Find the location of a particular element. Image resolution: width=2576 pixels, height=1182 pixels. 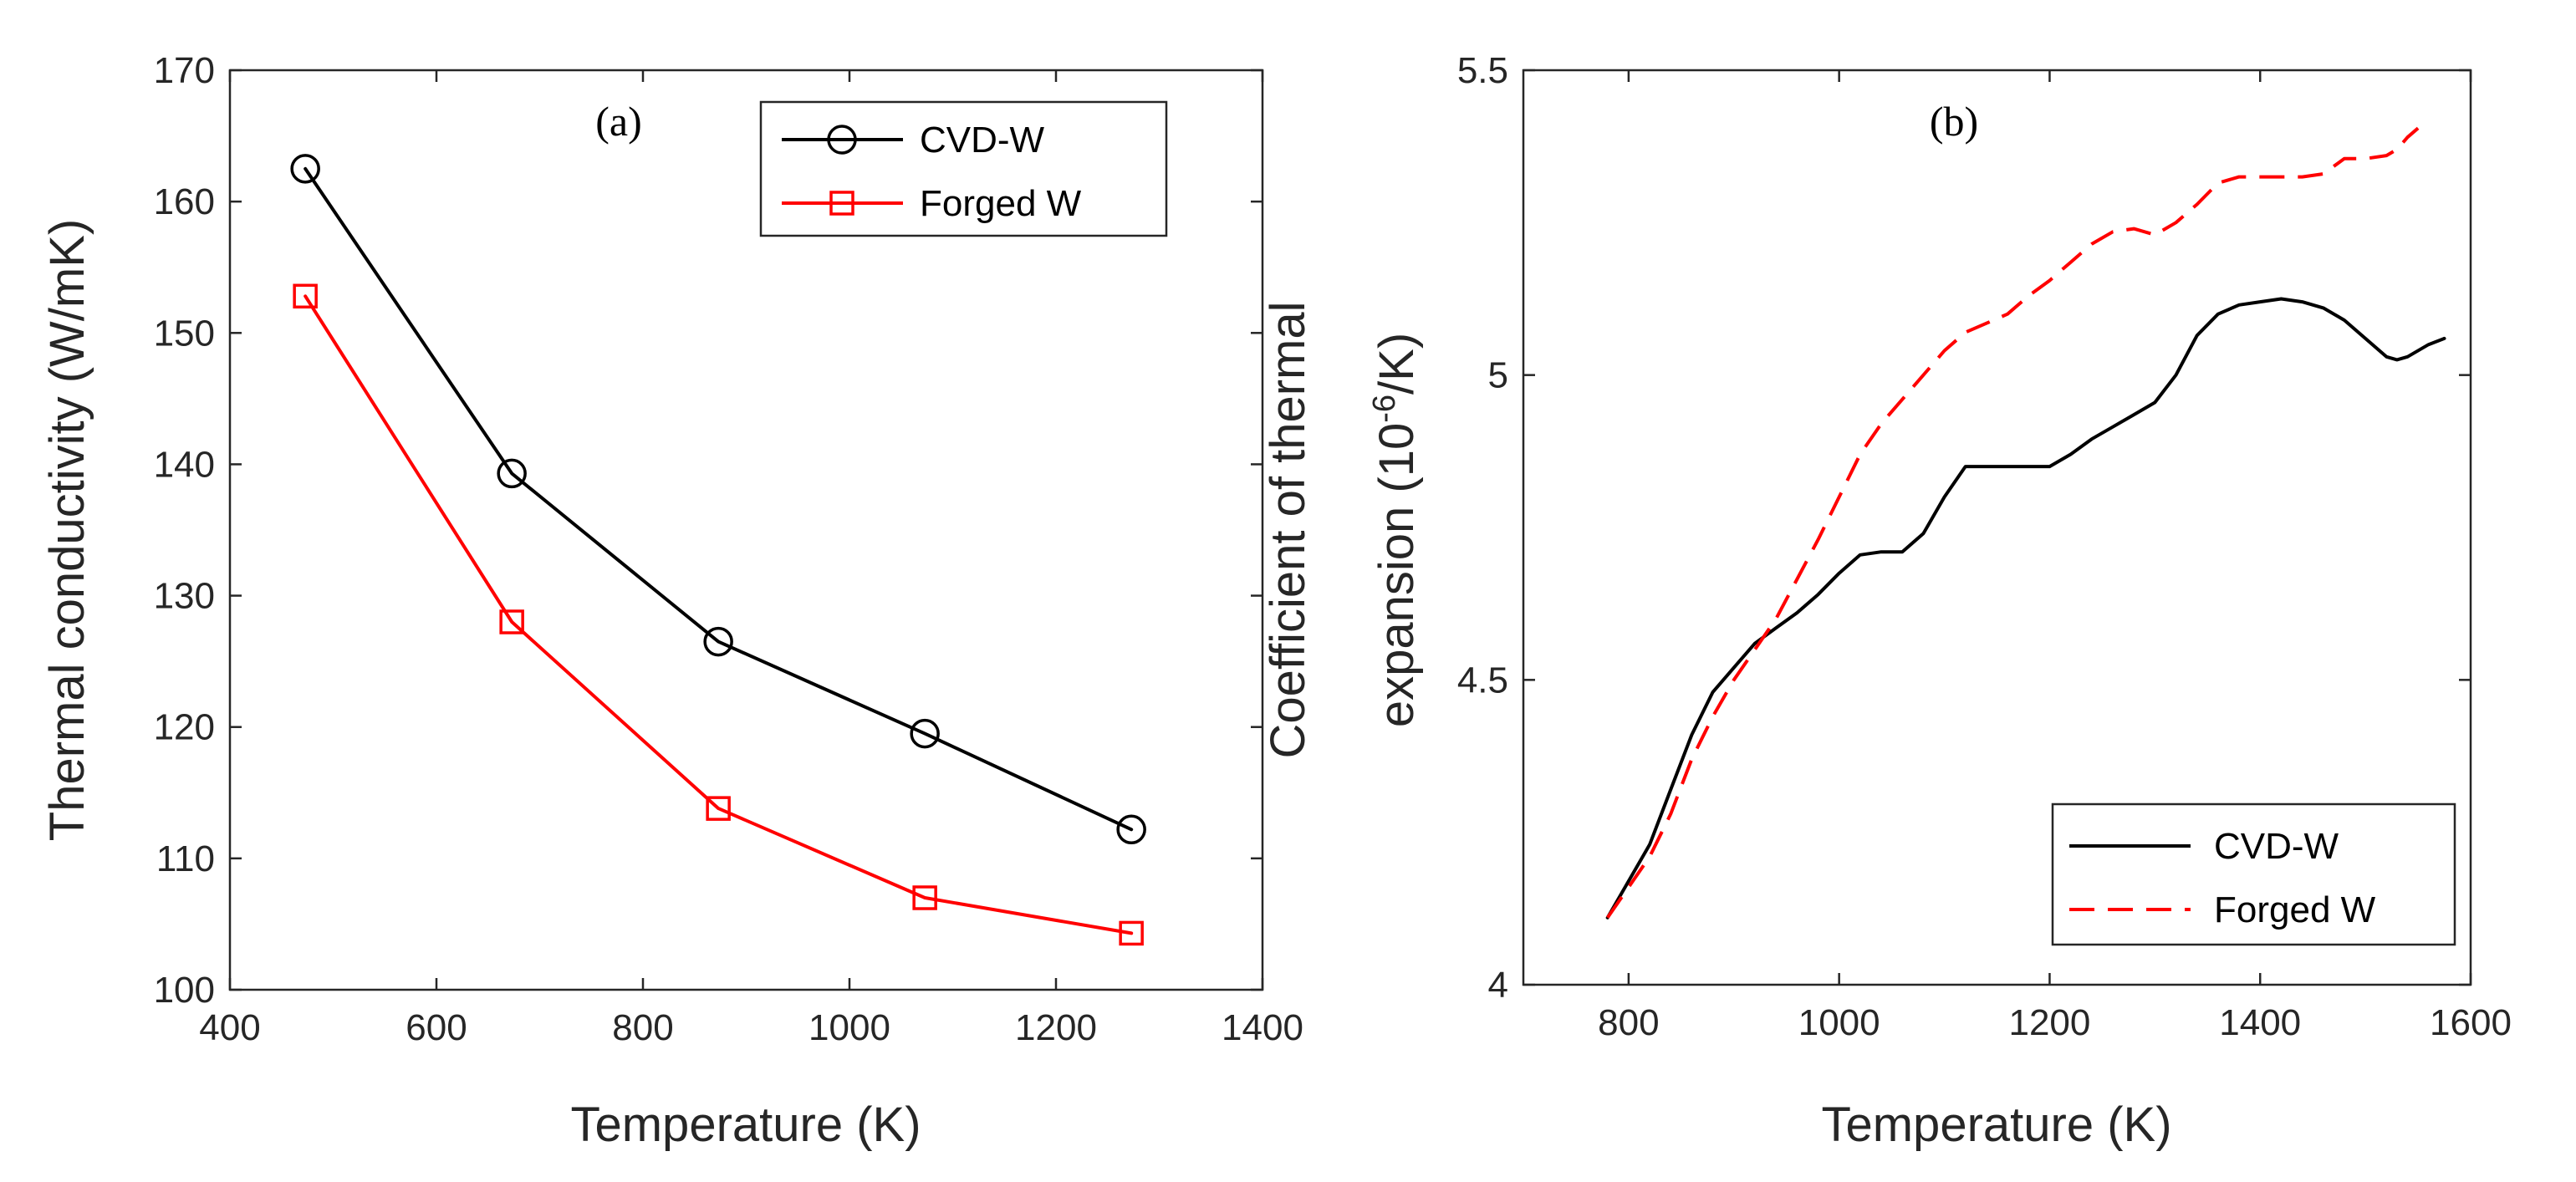

panel-a-legend-box is located at coordinates (963, 168).